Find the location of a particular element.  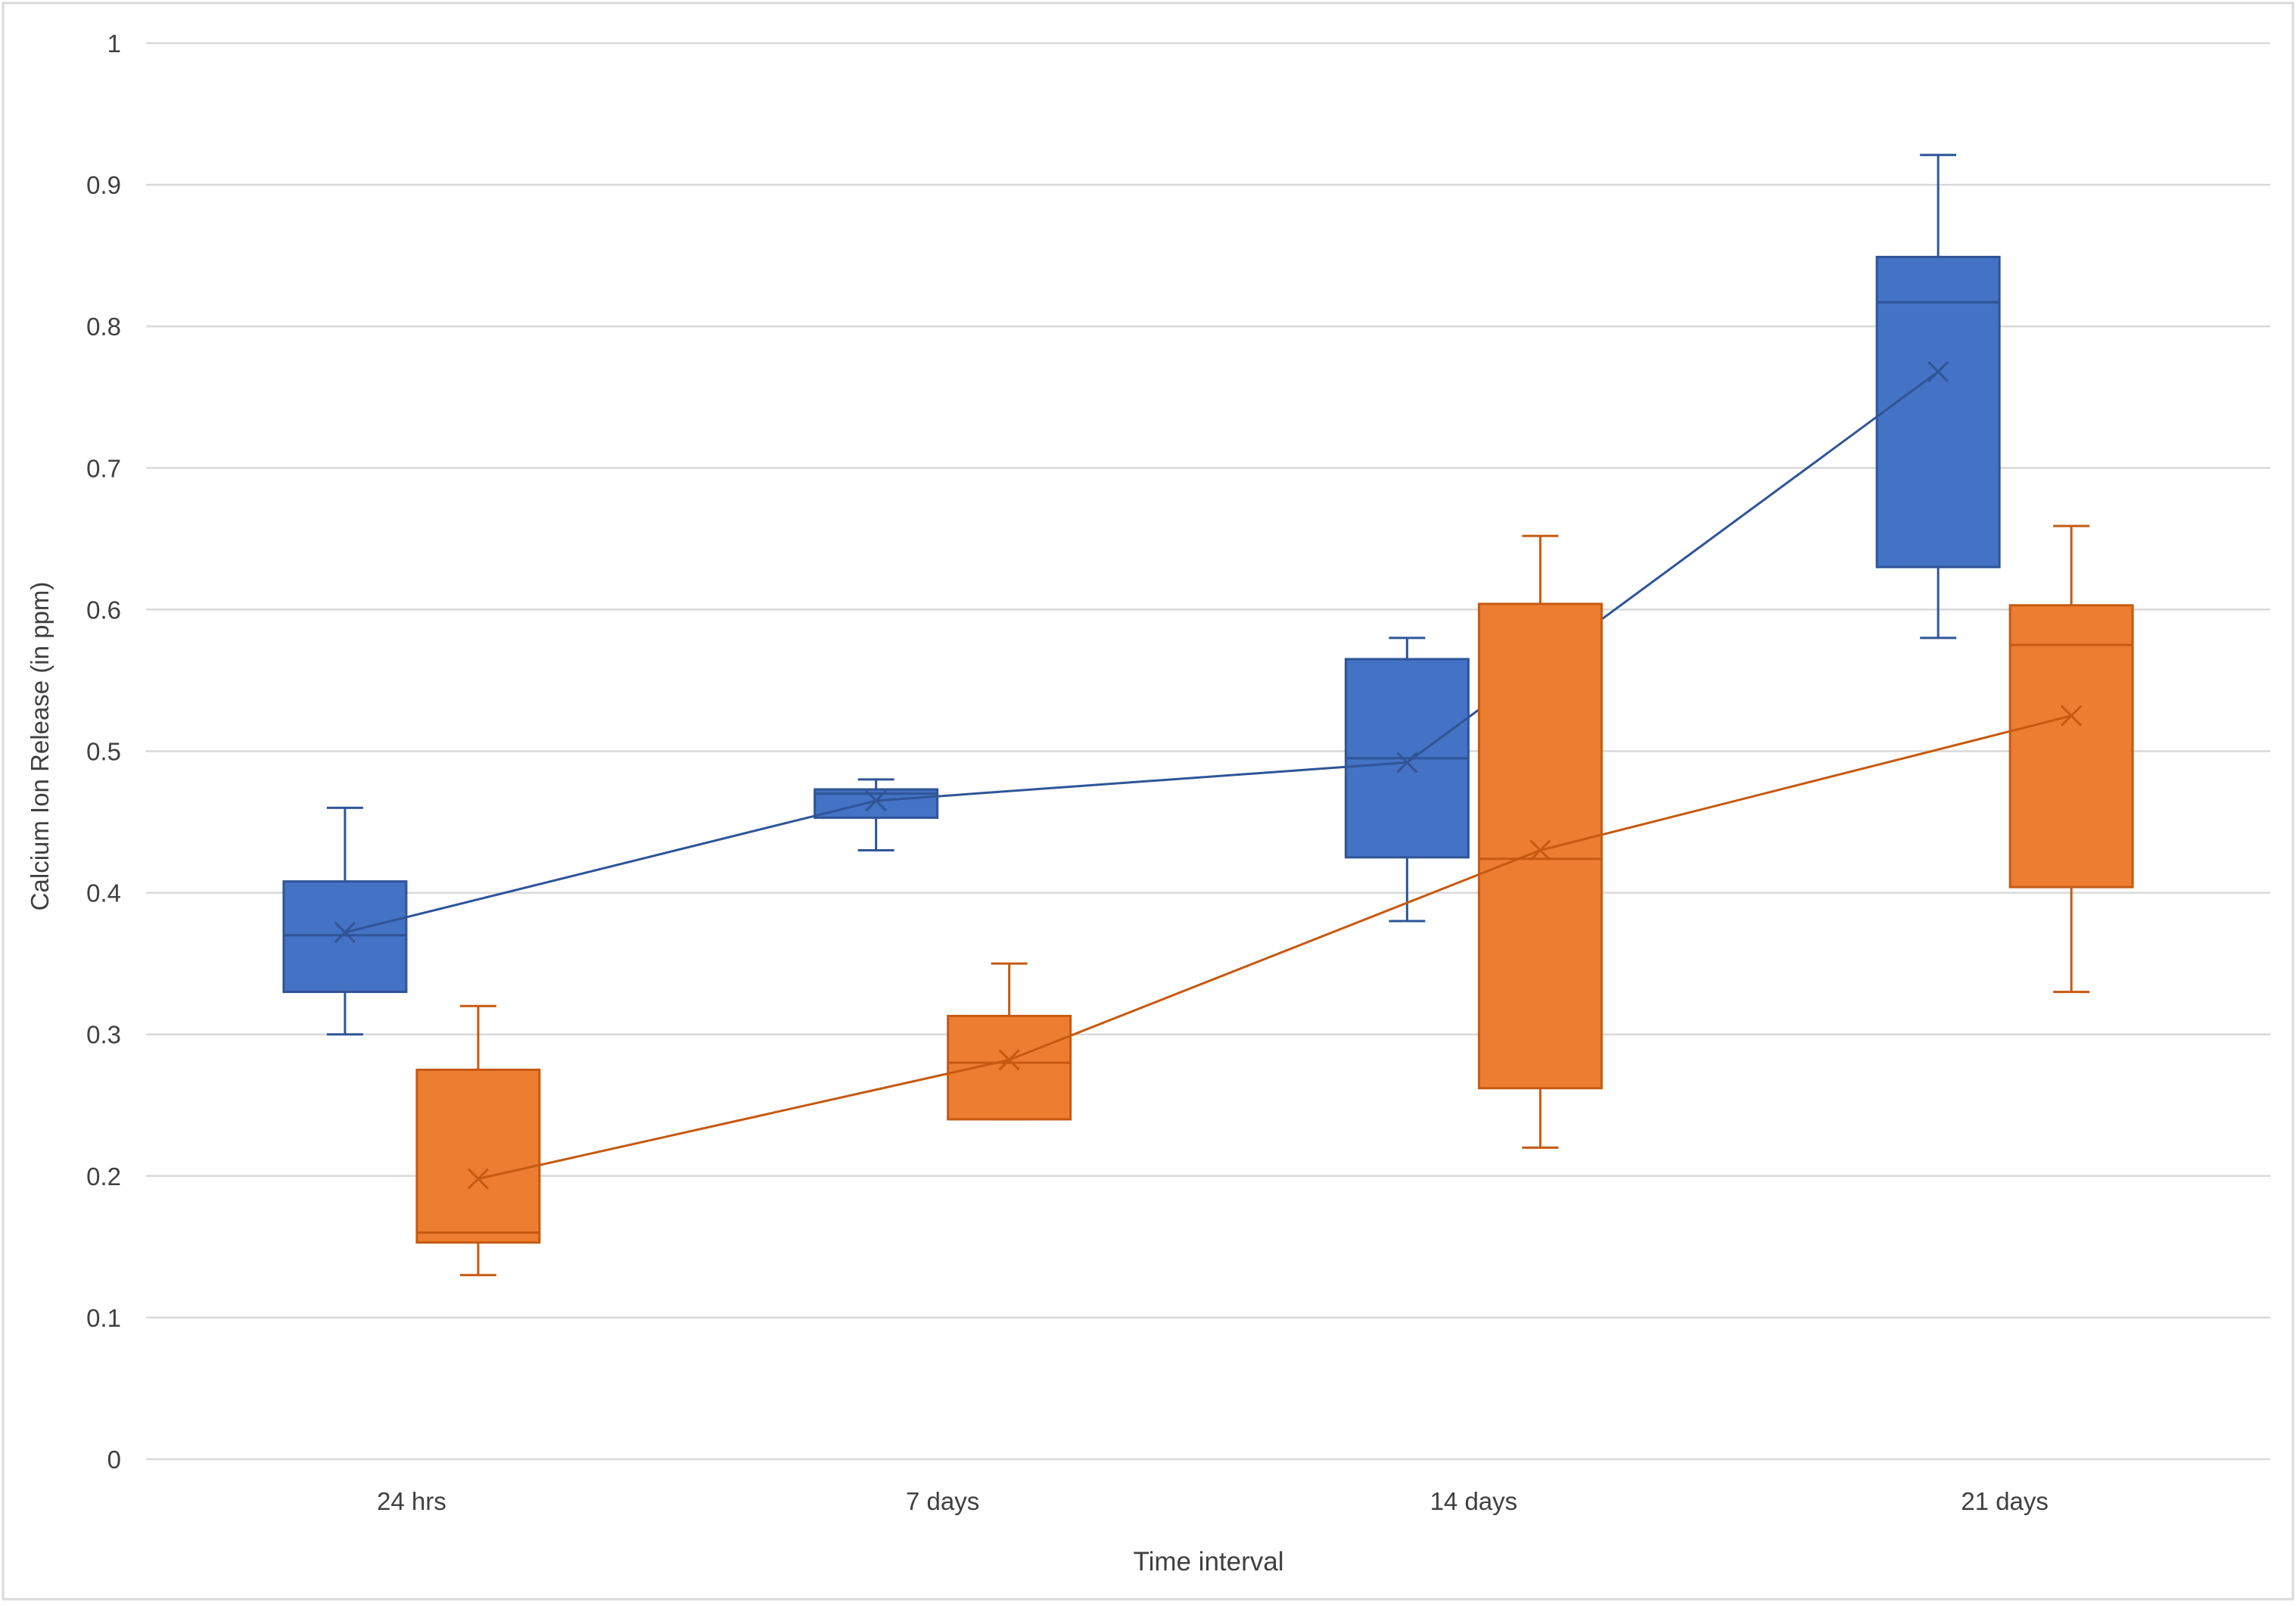

y-tick-label: 0.1 is located at coordinates (103, 1318).